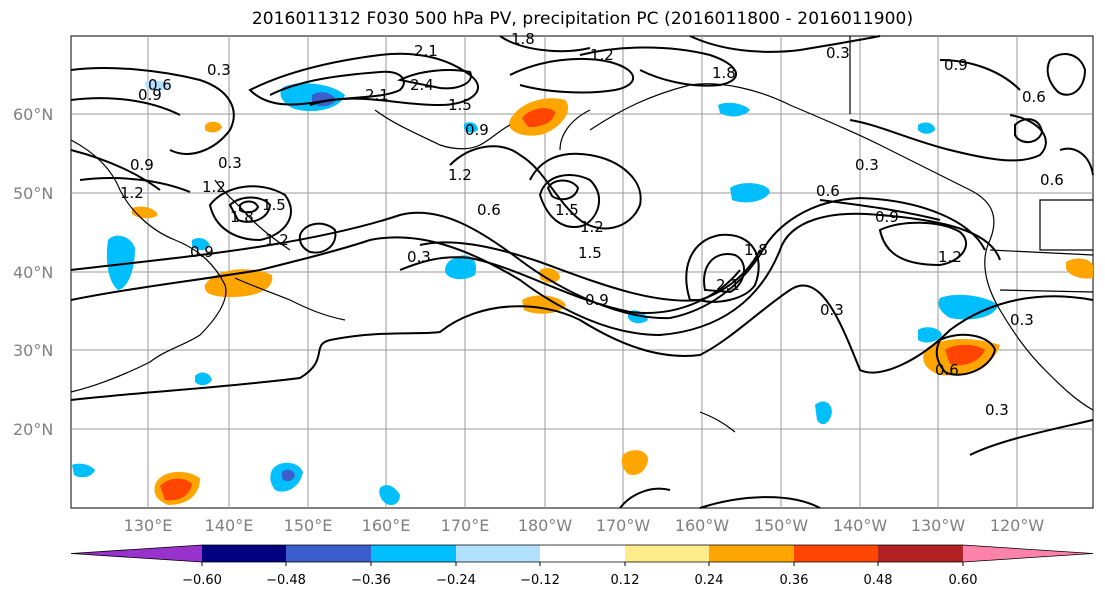 Image resolution: width=1105 pixels, height=601 pixels. I want to click on lon-label: 160°E, so click(386, 525).